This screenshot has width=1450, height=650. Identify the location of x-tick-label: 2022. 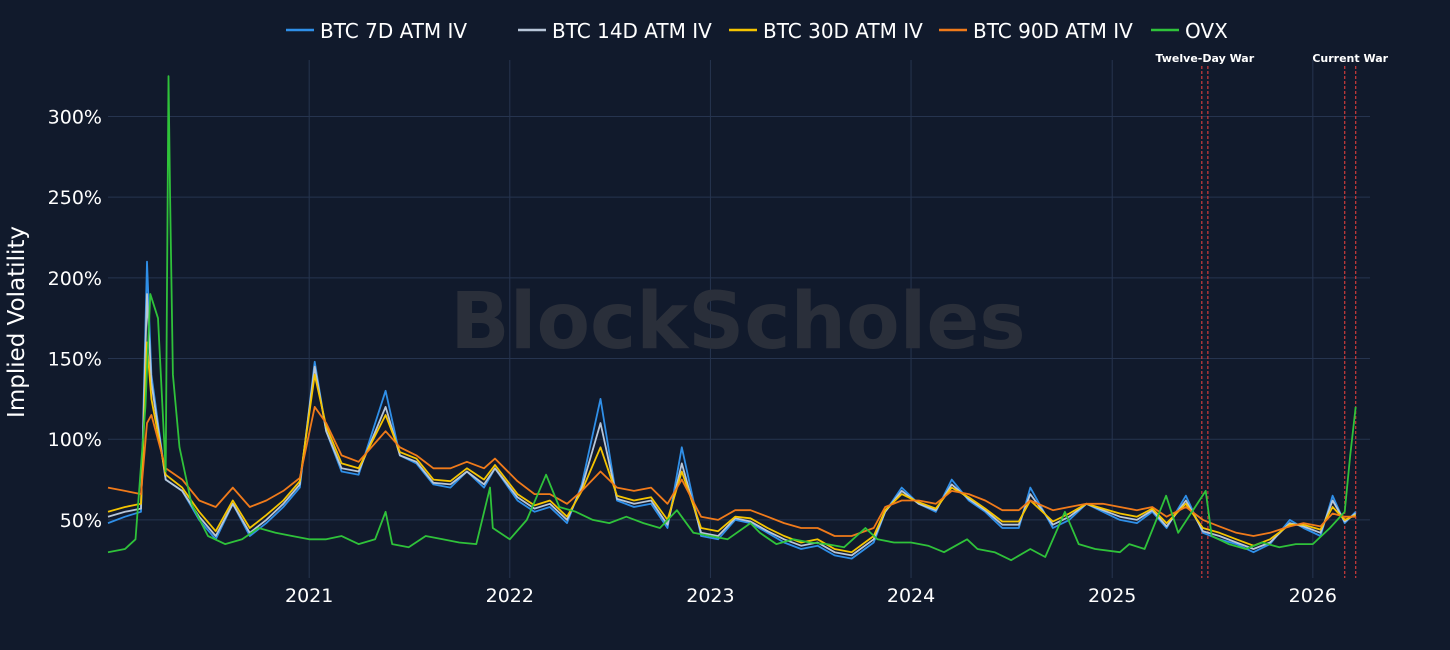
(510, 596).